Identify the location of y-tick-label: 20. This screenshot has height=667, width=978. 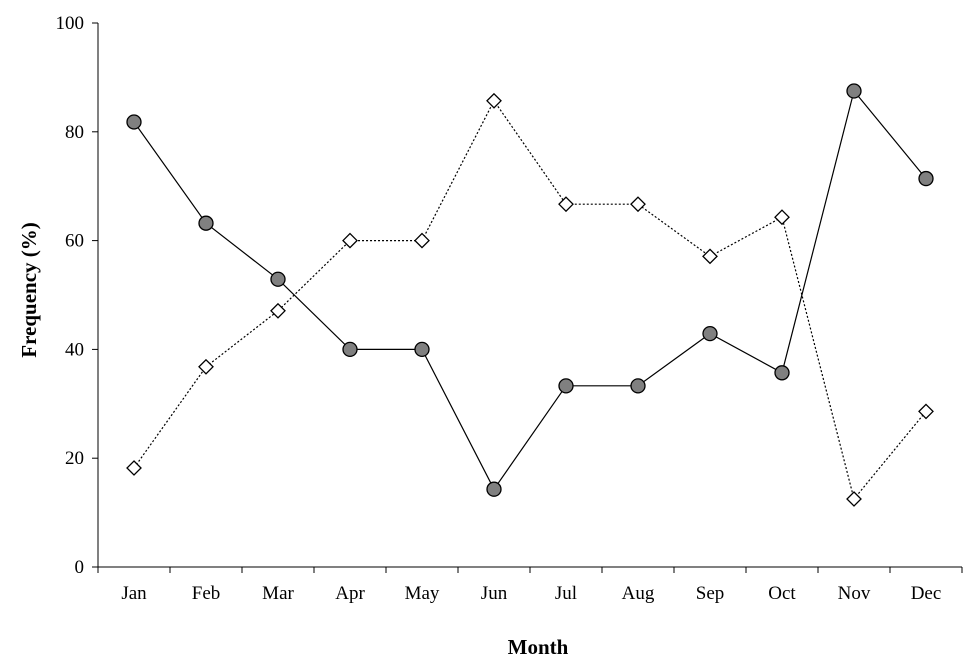
(74, 458).